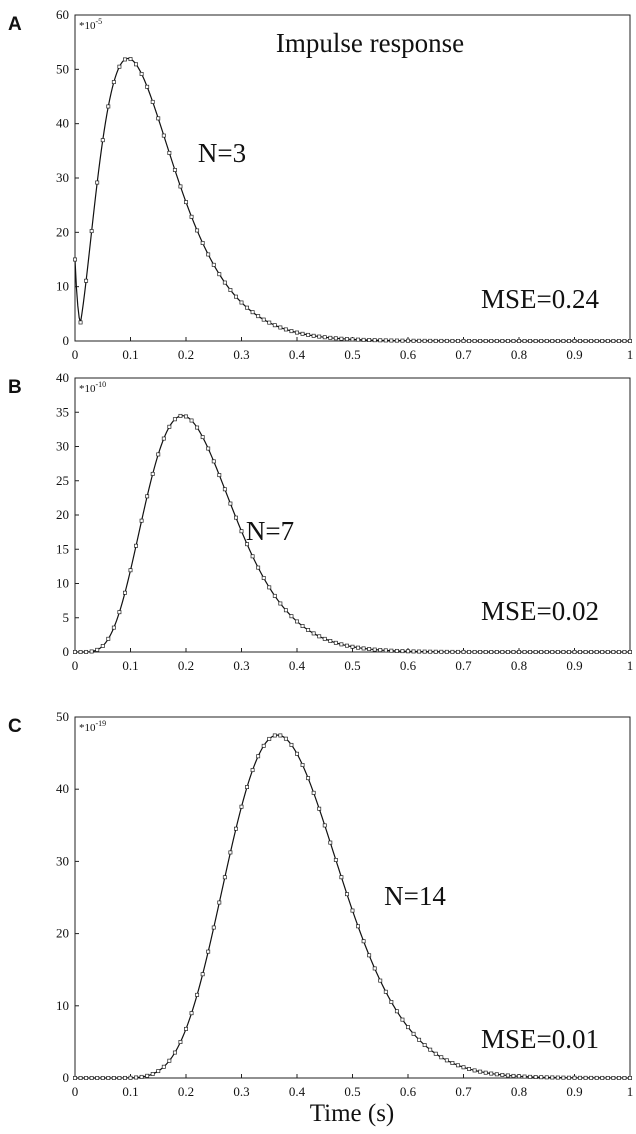 The image size is (636, 1134). What do you see at coordinates (370, 43) in the screenshot?
I see `chart-title: Impulse response` at bounding box center [370, 43].